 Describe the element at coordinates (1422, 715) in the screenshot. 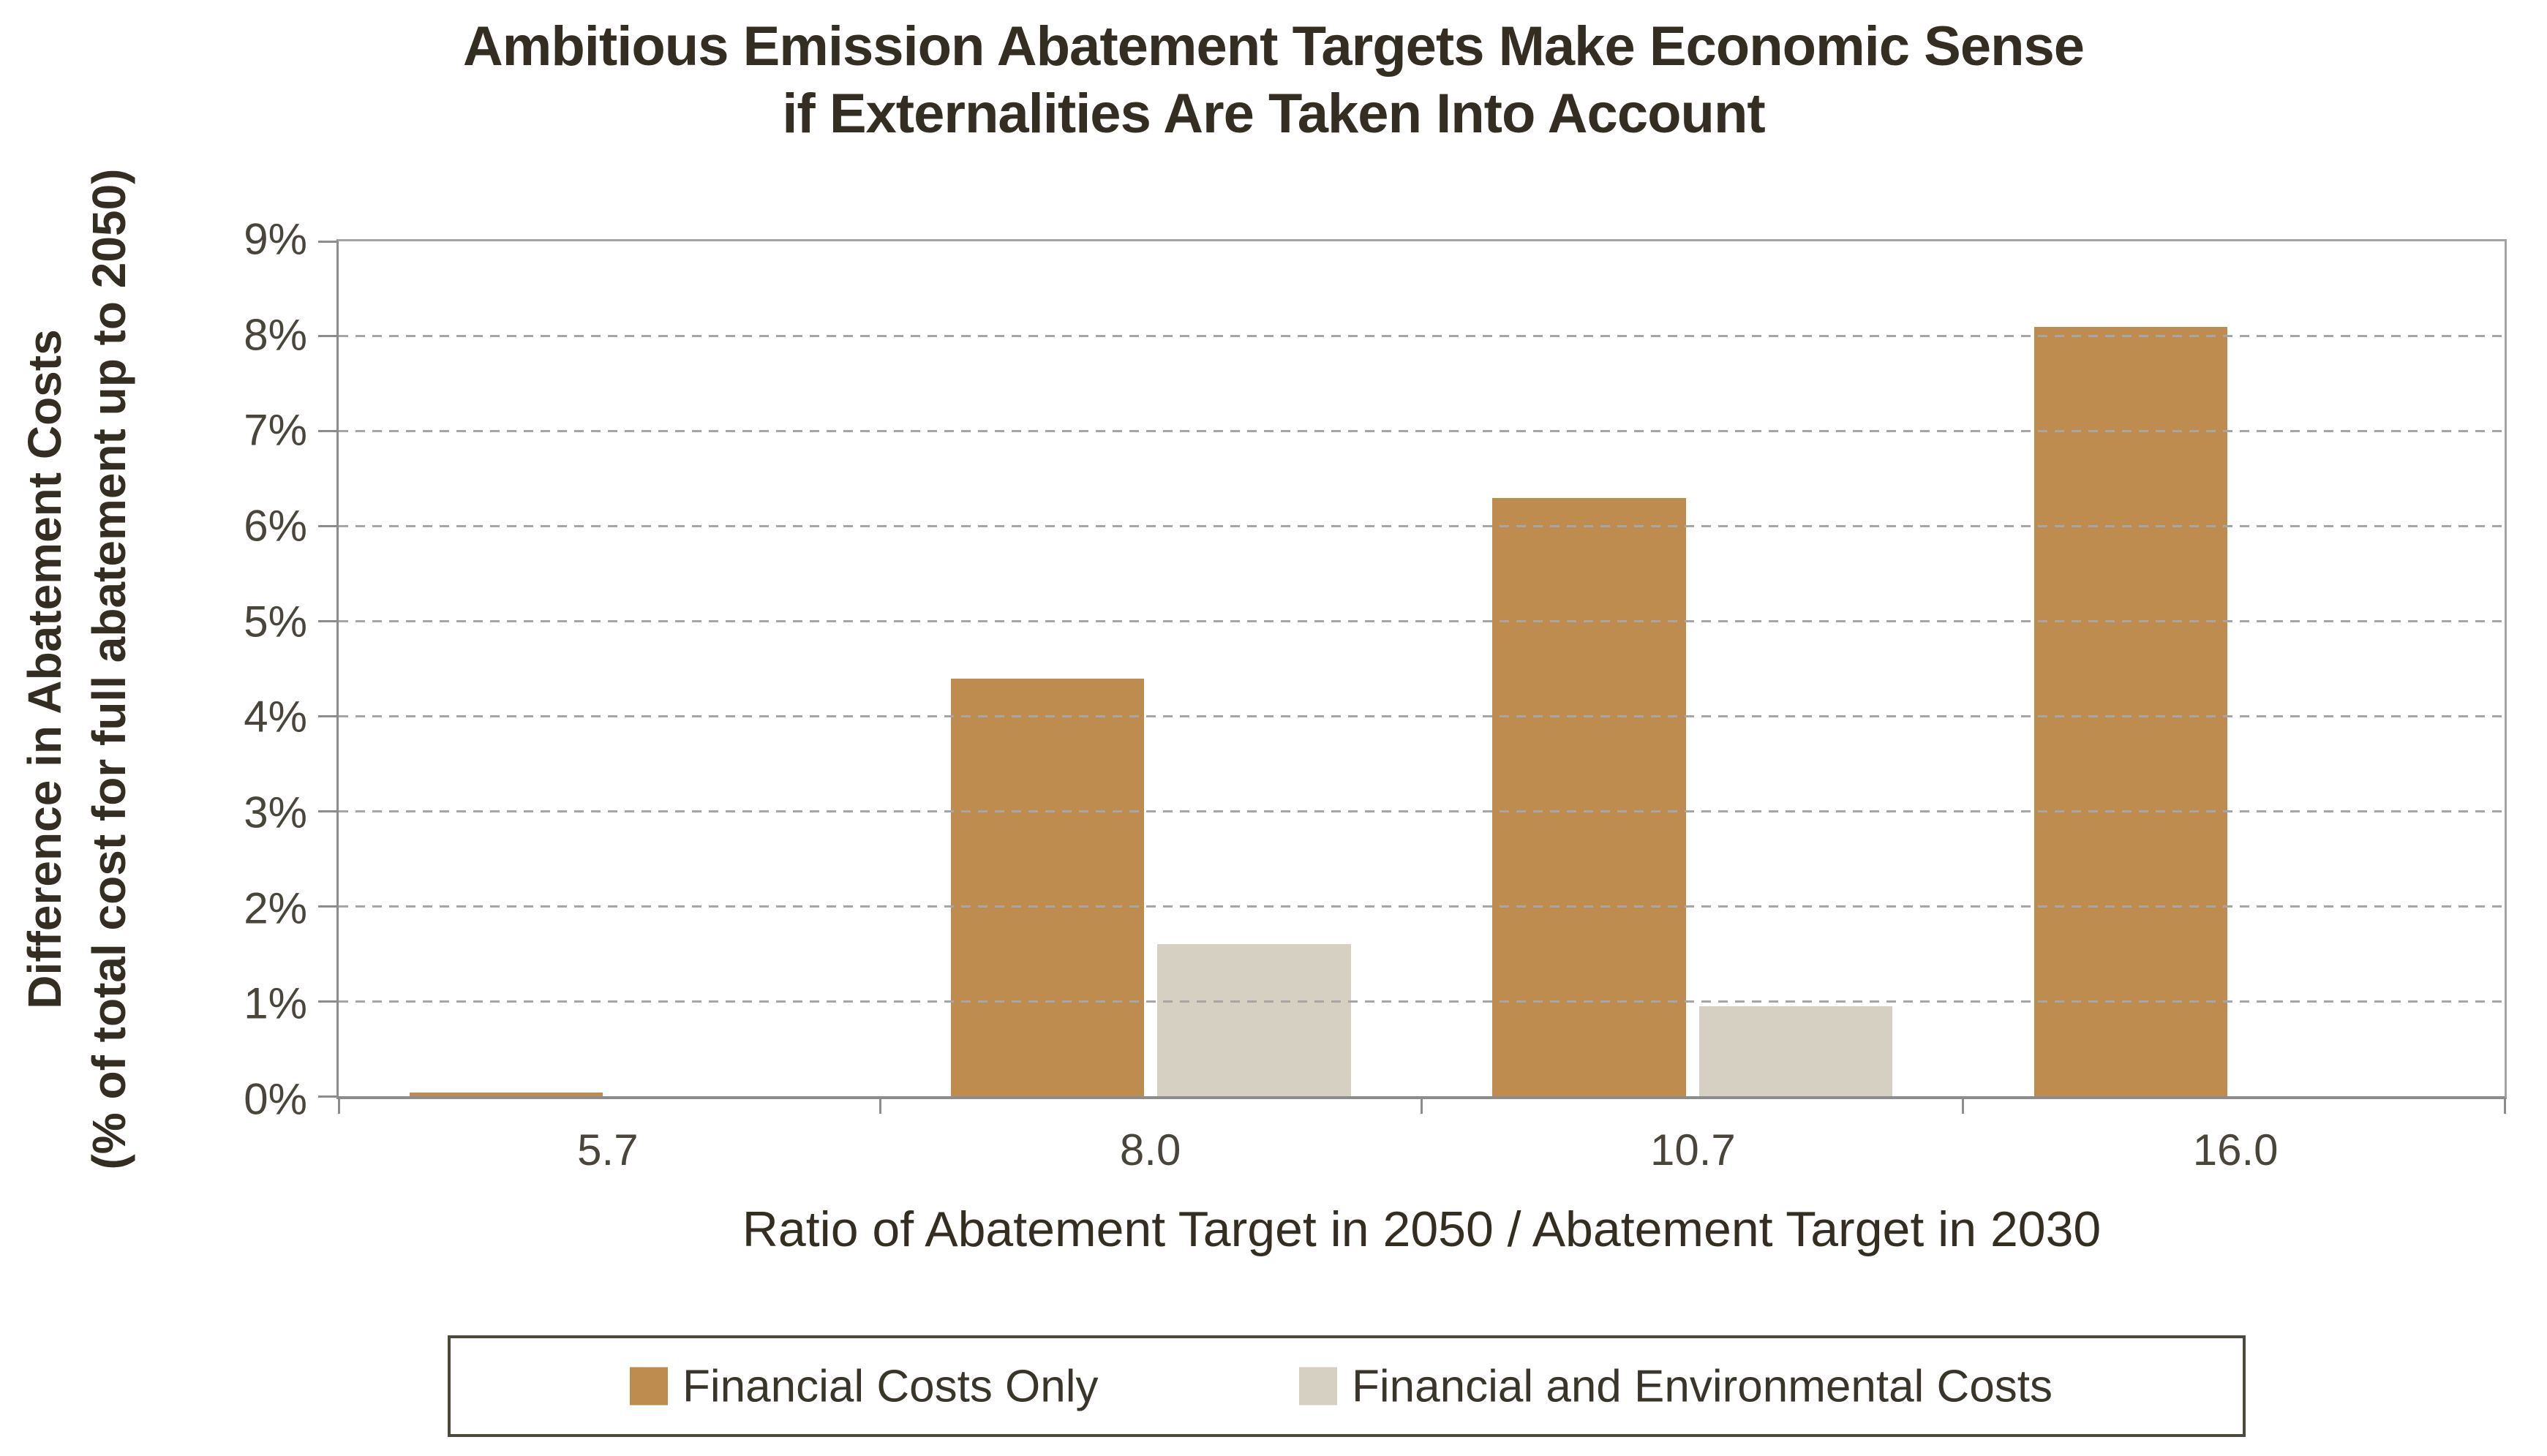

I see `gridline-4%` at that location.